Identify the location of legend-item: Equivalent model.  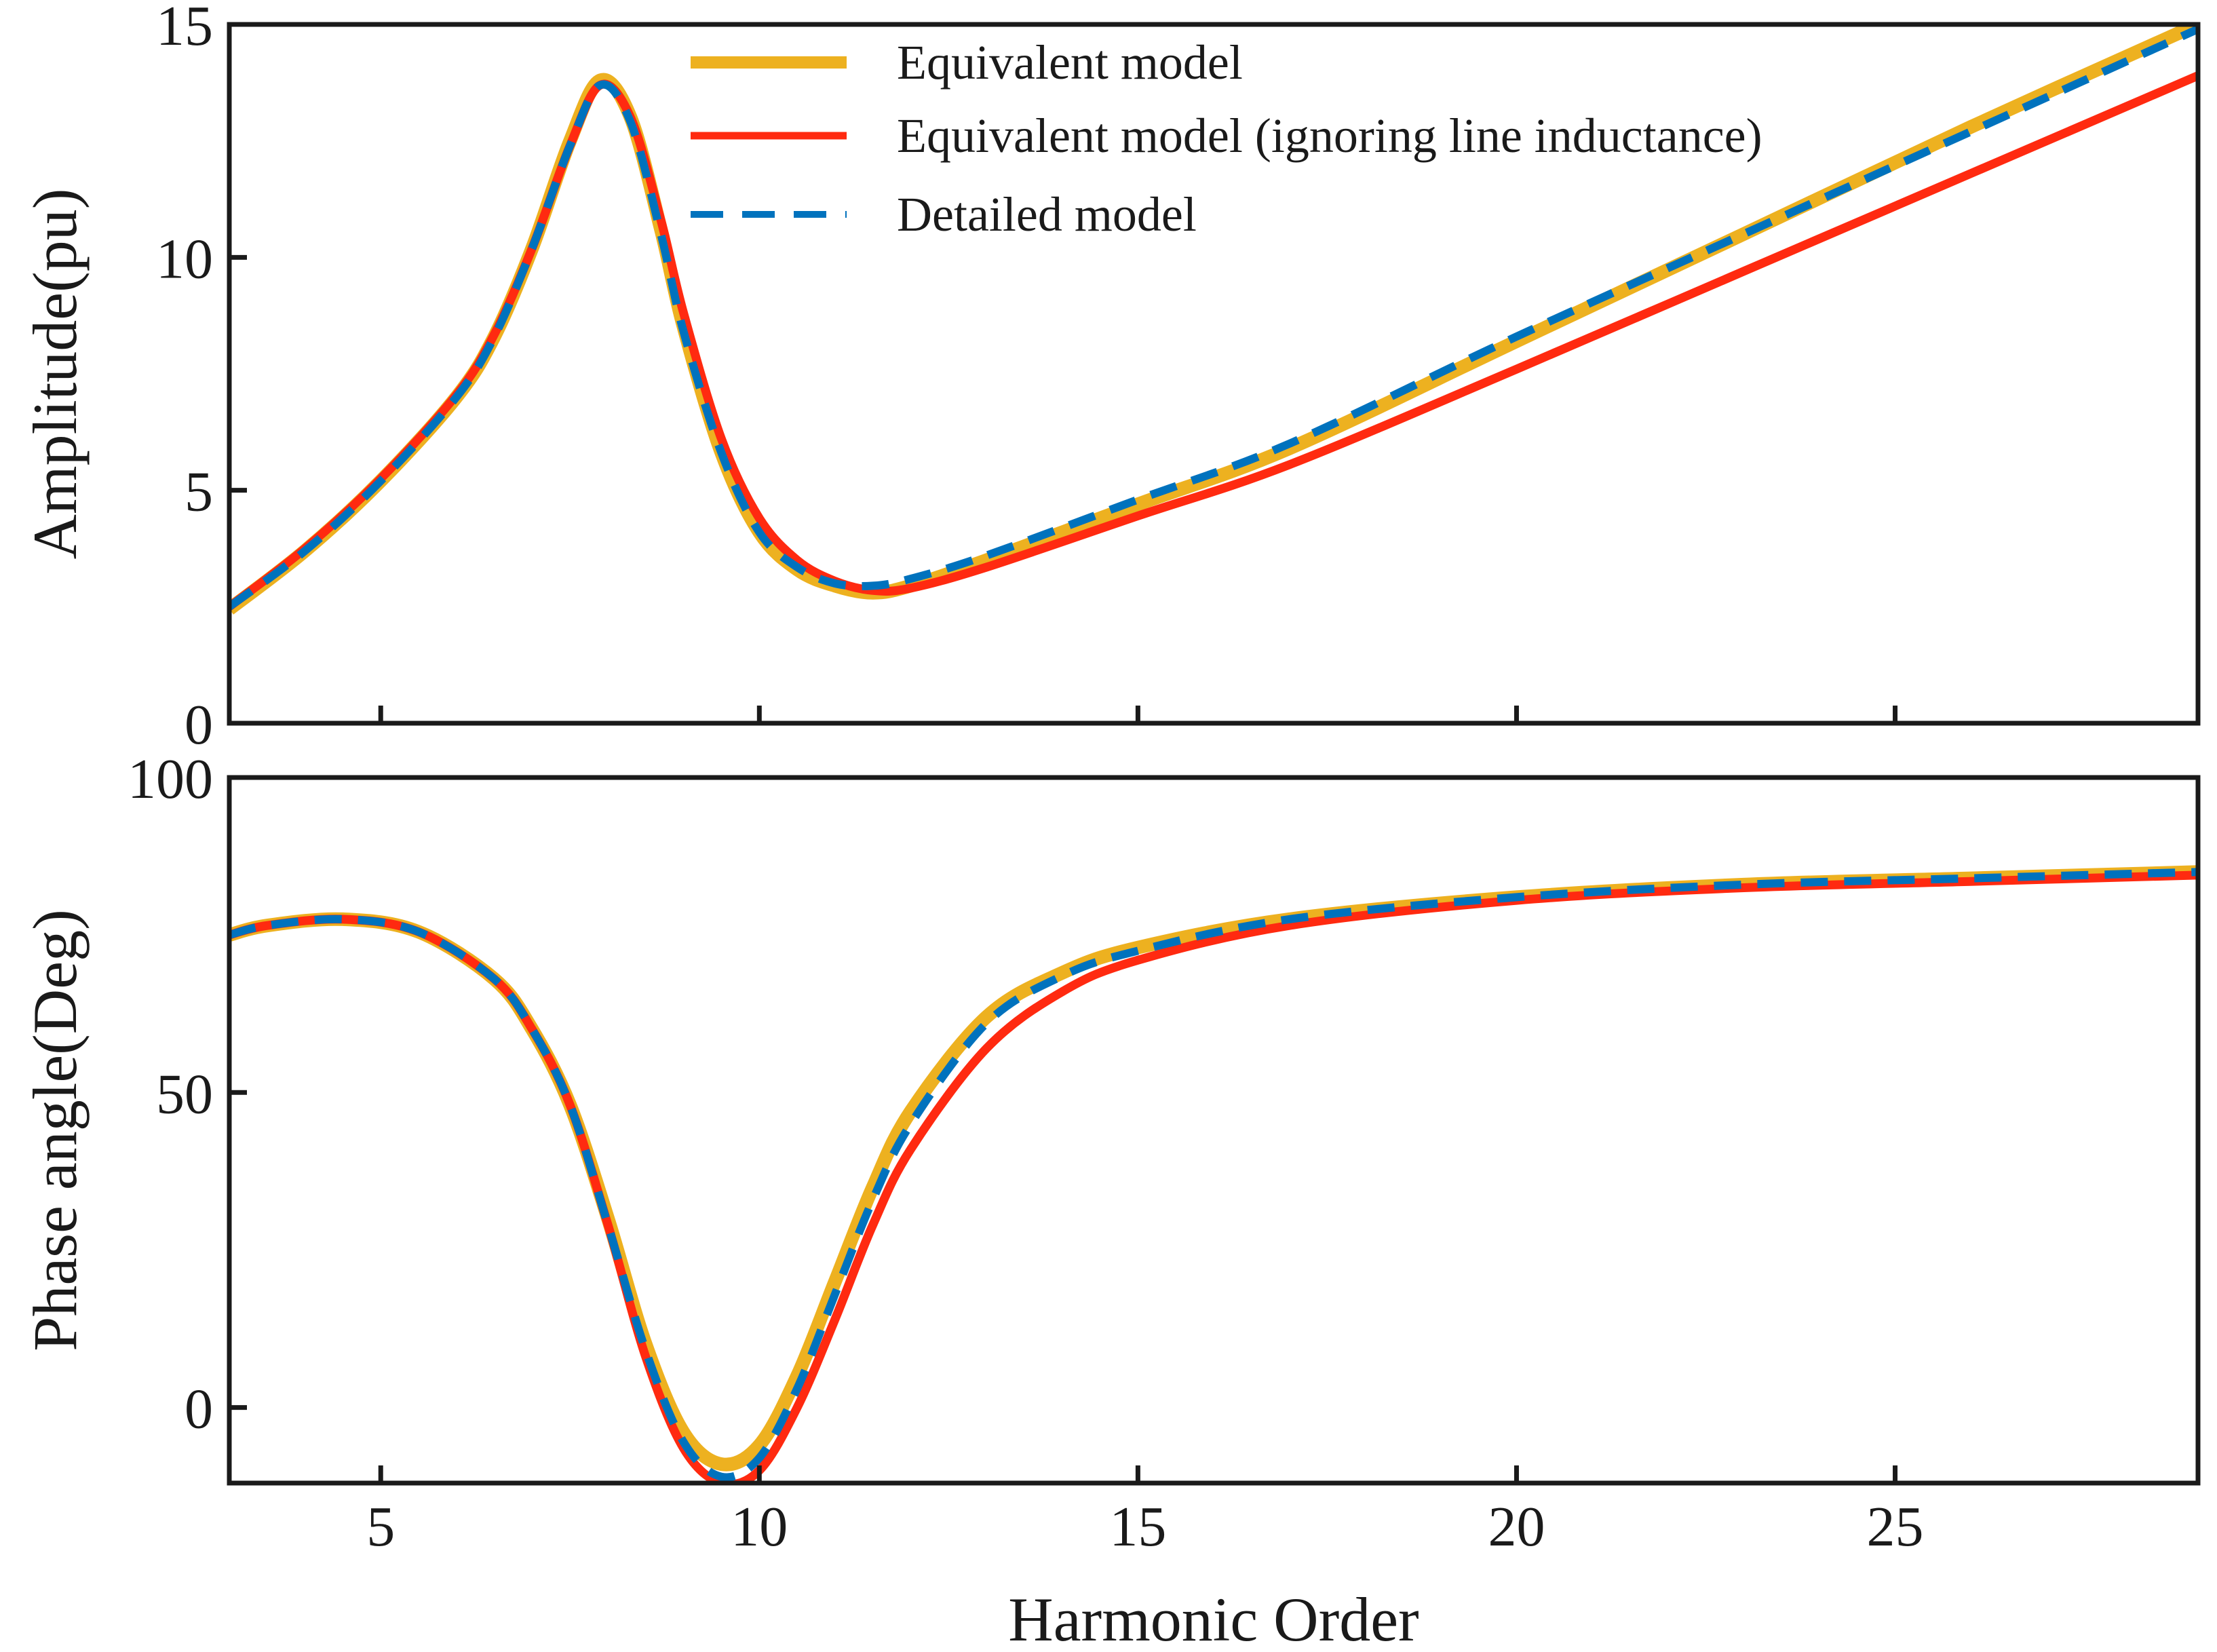
(967, 62).